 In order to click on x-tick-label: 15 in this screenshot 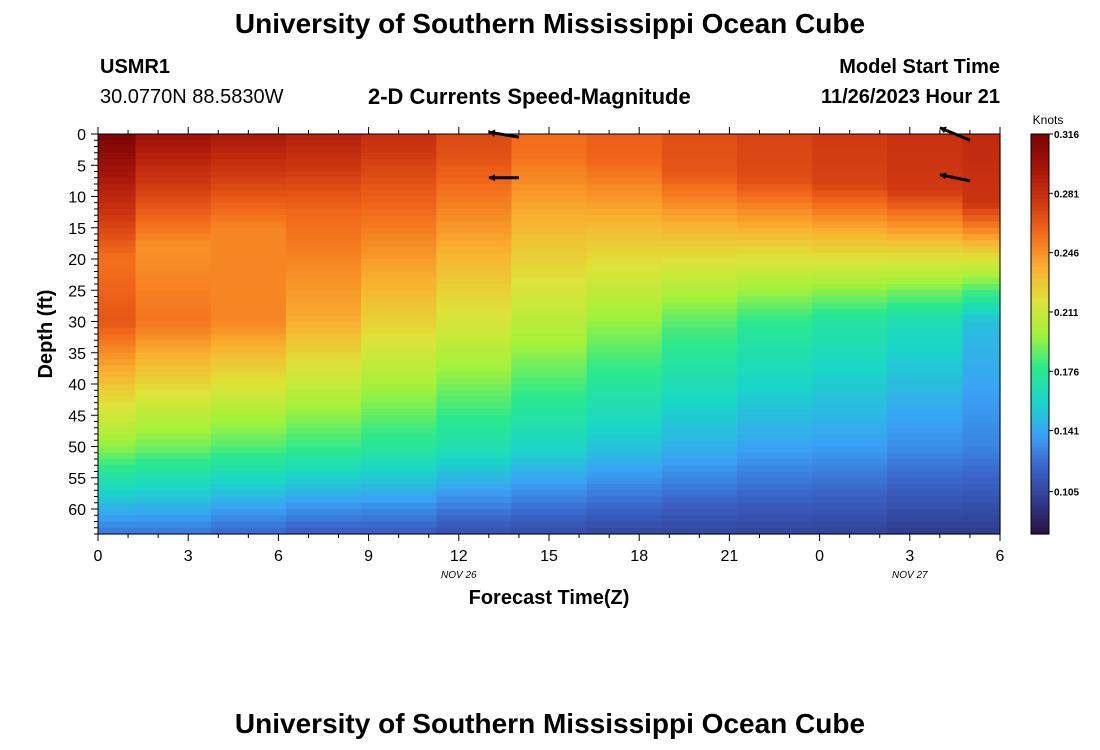, I will do `click(549, 556)`.